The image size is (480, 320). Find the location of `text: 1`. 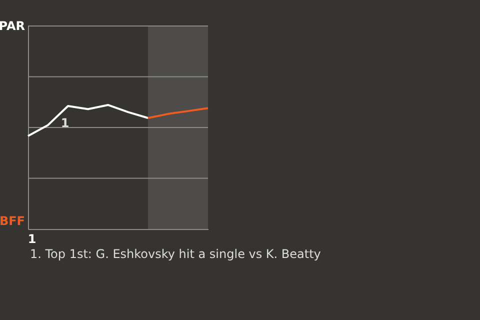

text: 1 is located at coordinates (32, 239).